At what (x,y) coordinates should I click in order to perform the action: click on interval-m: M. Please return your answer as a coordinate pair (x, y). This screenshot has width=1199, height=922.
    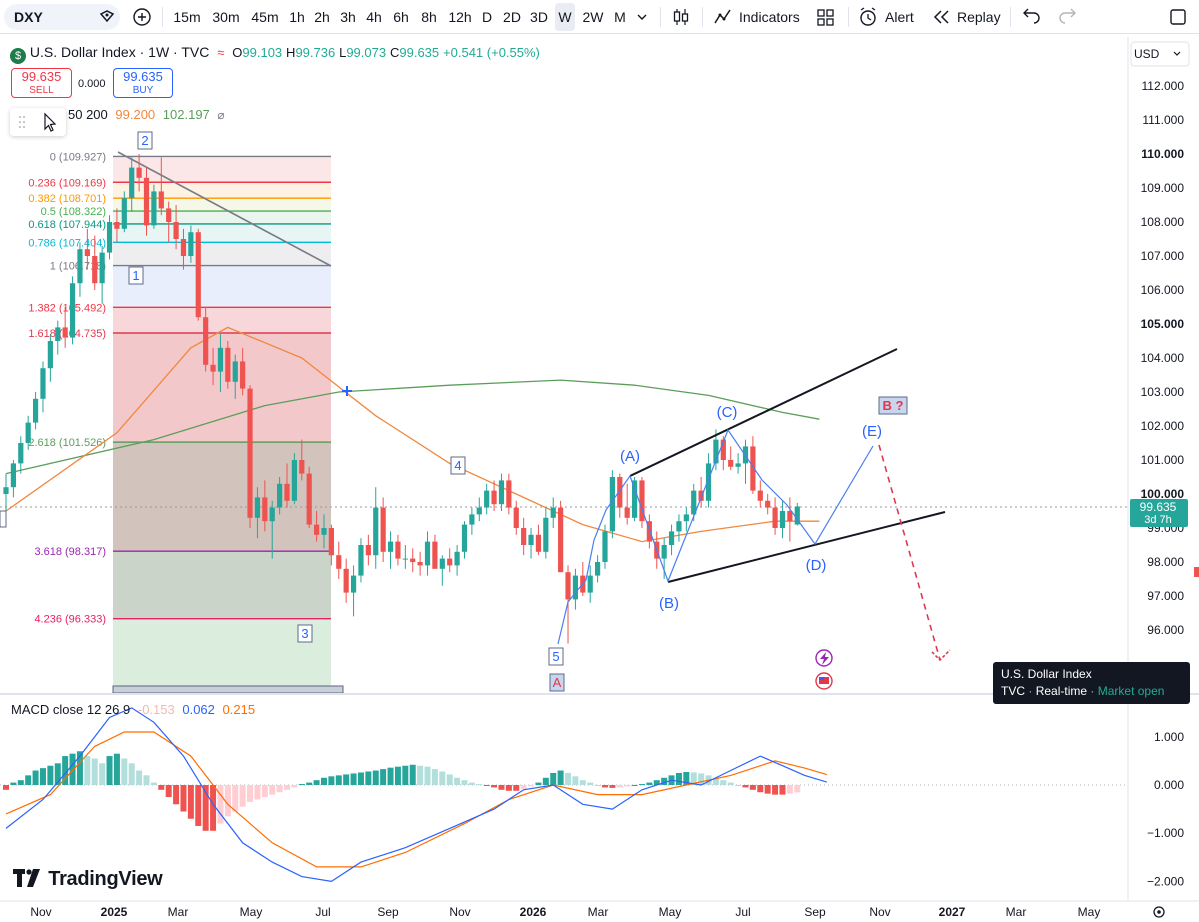
    Looking at the image, I should click on (620, 17).